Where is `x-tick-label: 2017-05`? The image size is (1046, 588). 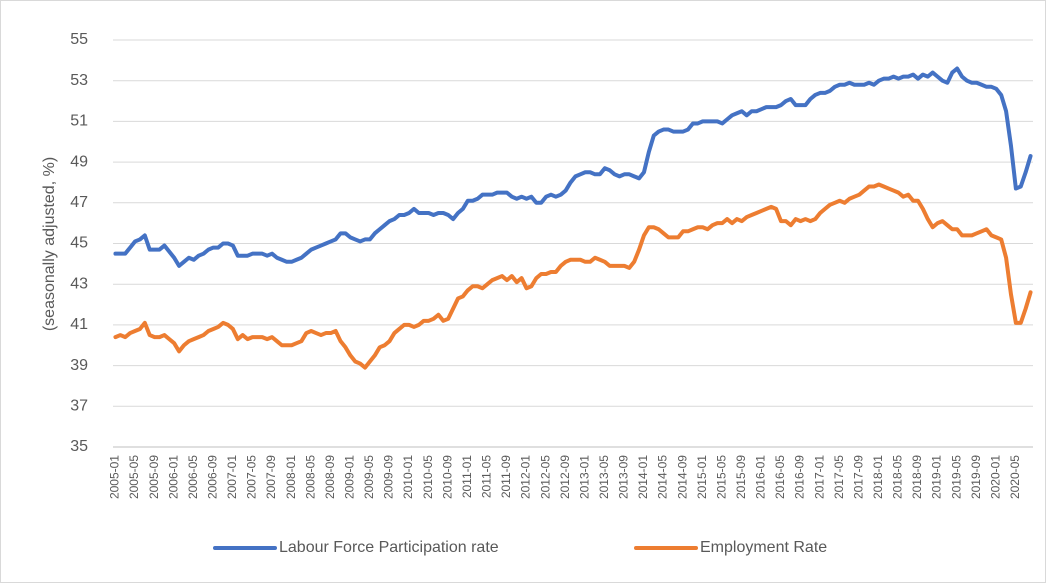 x-tick-label: 2017-05 is located at coordinates (839, 477).